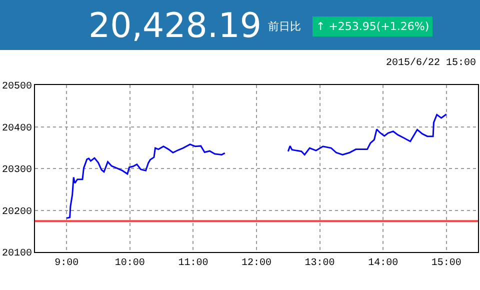 The width and height of the screenshot is (480, 290). I want to click on y-tick-label: 20100, so click(17, 254).